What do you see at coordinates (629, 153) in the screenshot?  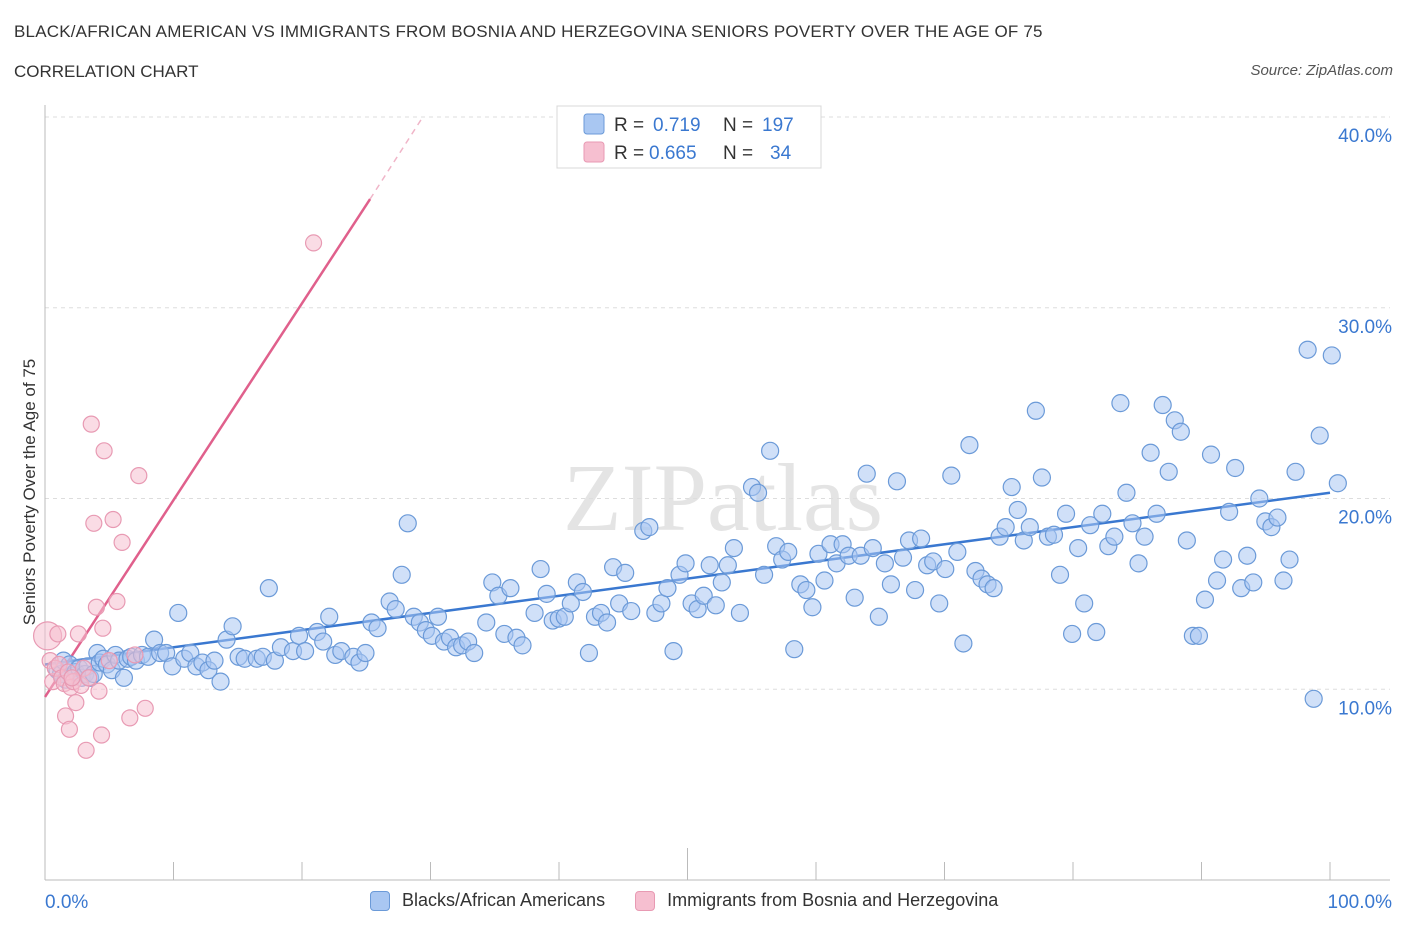 I see `legend-r-label-2: R =` at bounding box center [629, 153].